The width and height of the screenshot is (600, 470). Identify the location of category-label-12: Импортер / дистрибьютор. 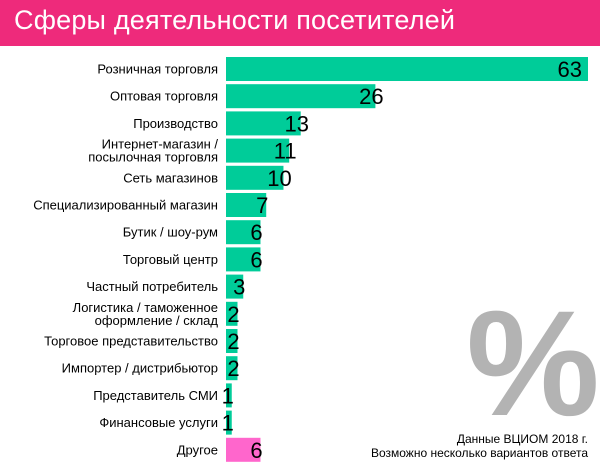
(140, 368).